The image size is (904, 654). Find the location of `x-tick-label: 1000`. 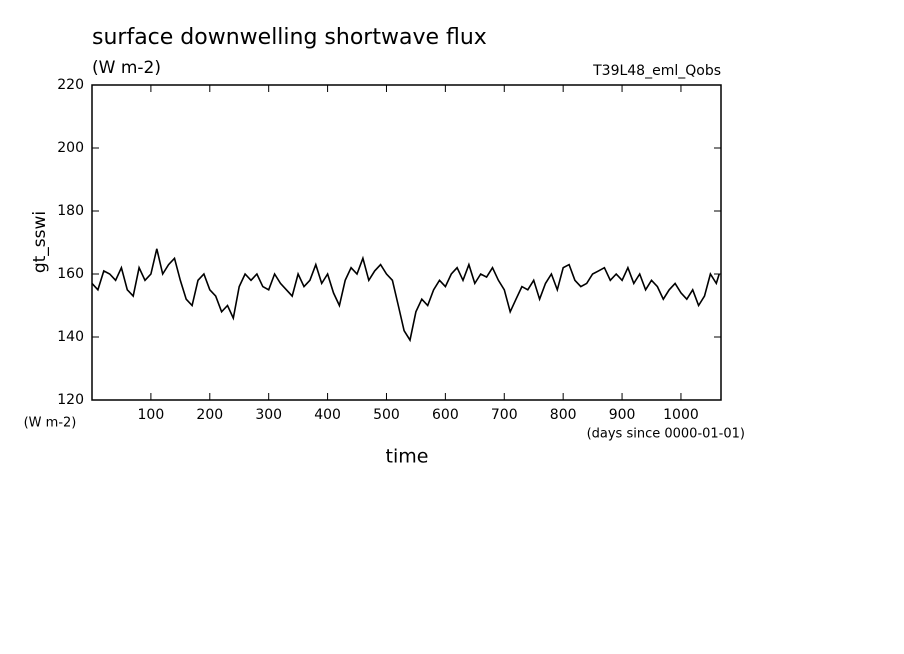

x-tick-label: 1000 is located at coordinates (681, 415).